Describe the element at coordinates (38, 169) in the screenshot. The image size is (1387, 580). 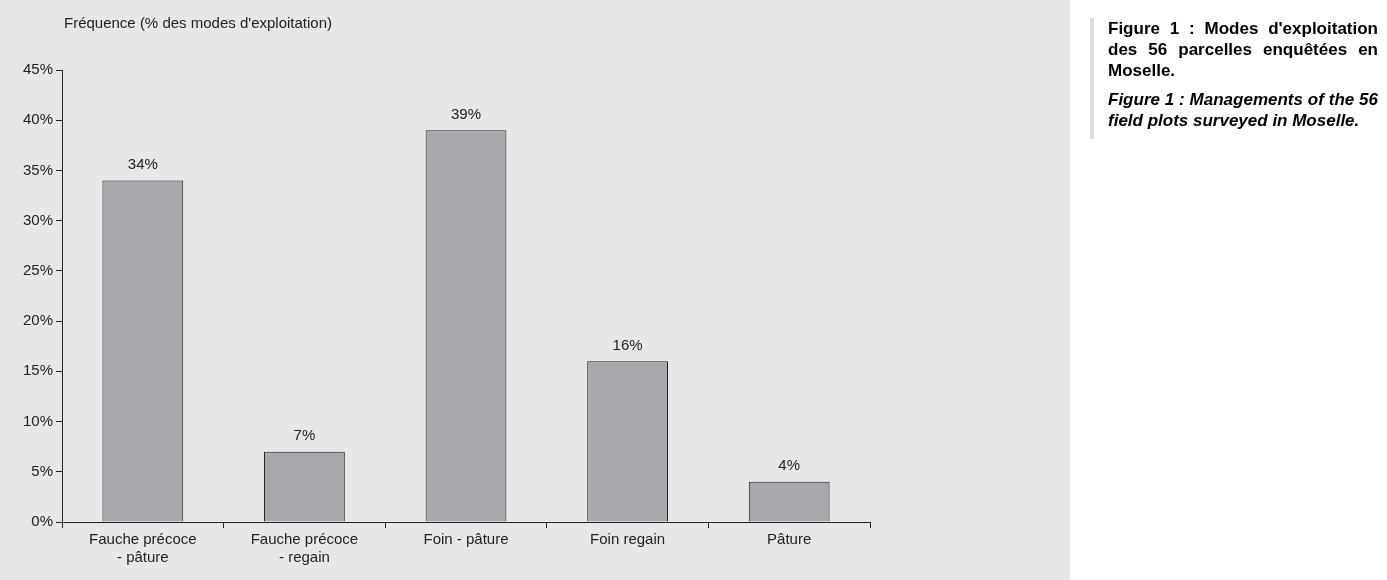
I see `y-tick-label: 35%` at that location.